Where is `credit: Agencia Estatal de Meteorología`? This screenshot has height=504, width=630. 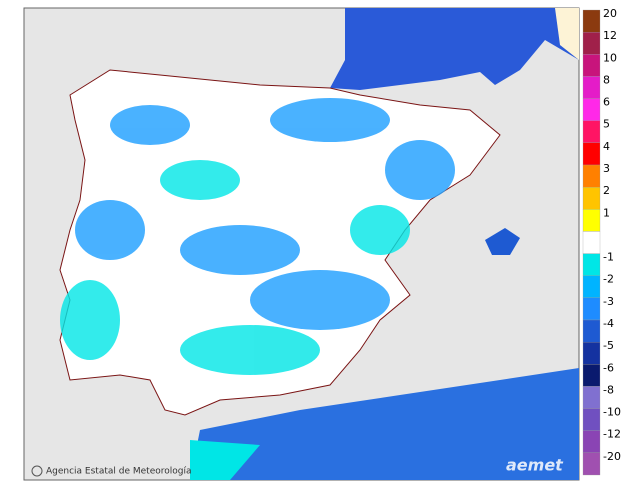
credit: Agencia Estatal de Meteorología is located at coordinates (119, 472).